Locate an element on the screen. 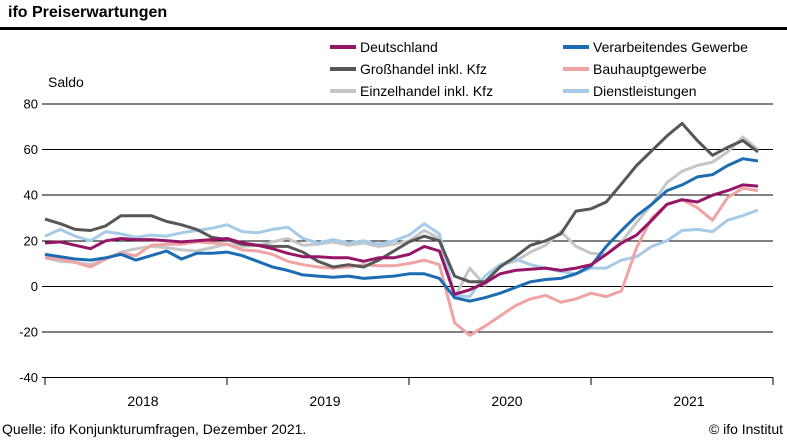  legend-item-dienstleistungen: Dienstleistungen is located at coordinates (655, 91).